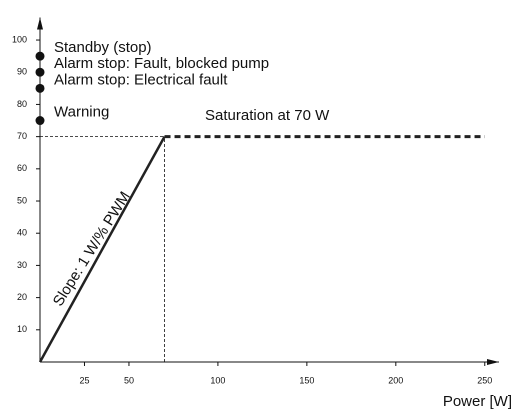 The width and height of the screenshot is (520, 411). I want to click on x-tick-label: 250, so click(484, 380).